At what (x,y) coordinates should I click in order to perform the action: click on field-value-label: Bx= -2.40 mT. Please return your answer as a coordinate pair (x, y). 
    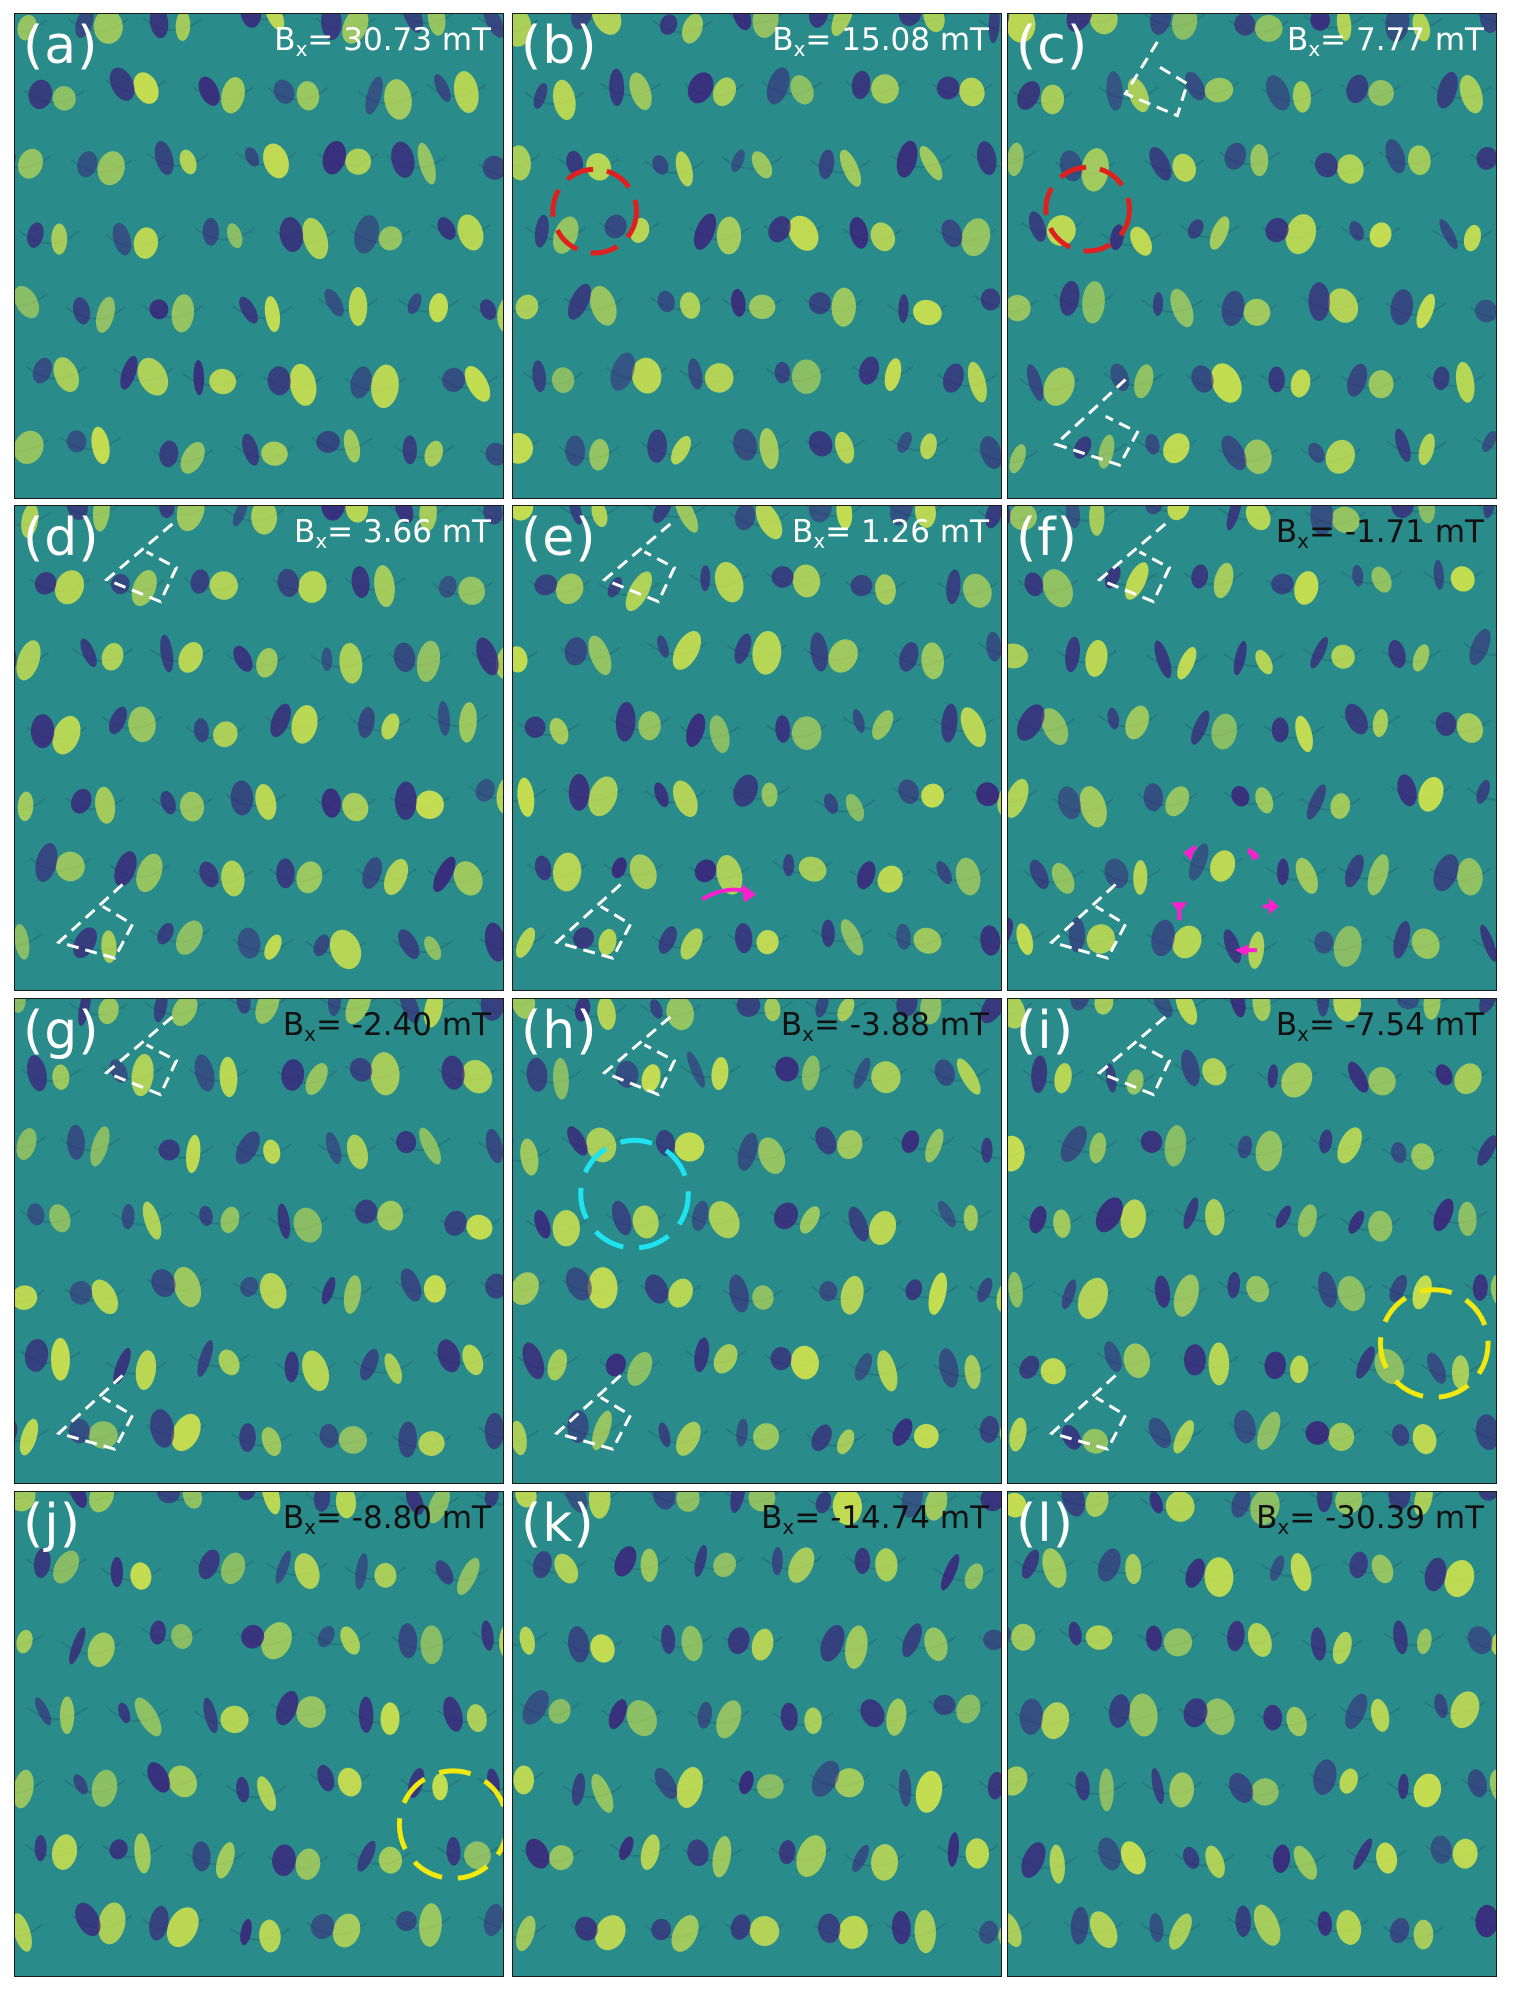
    Looking at the image, I should click on (386, 1026).